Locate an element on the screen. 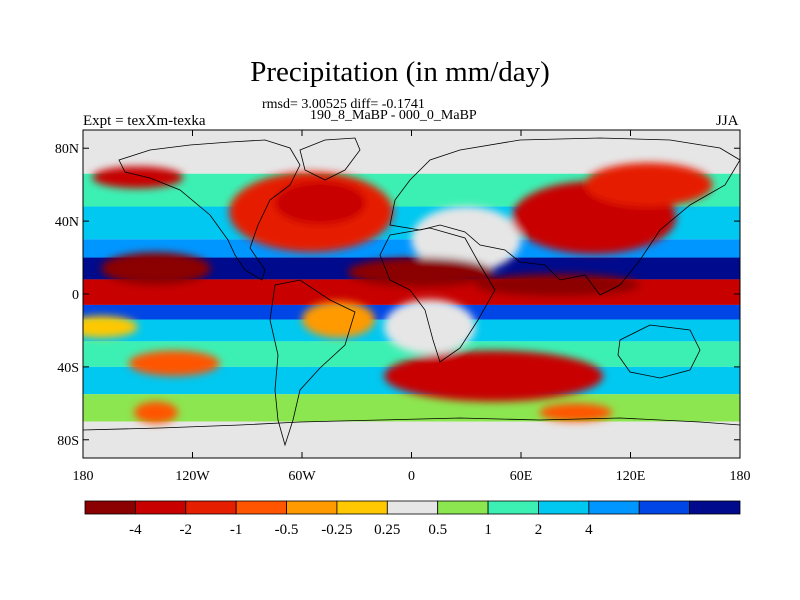  colorbar-label: -2 is located at coordinates (186, 530).